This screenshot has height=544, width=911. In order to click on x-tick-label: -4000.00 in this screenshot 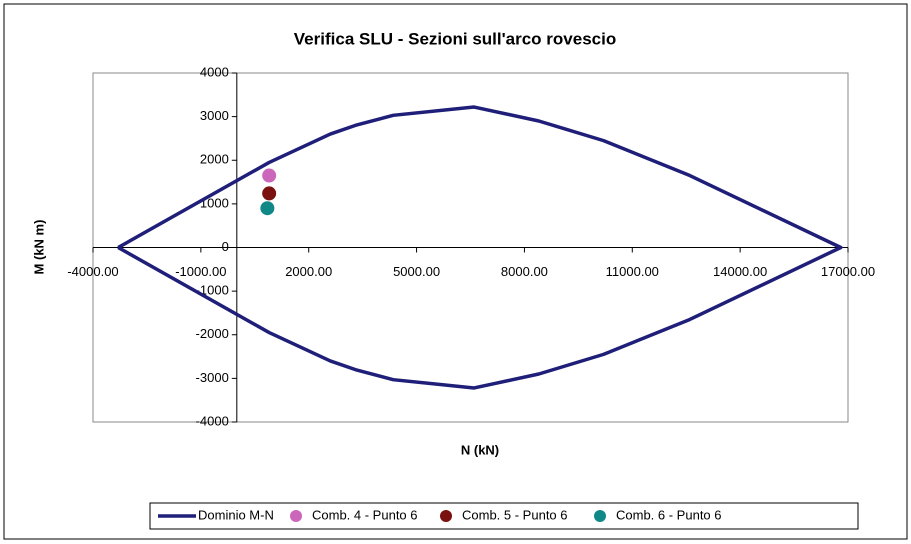, I will do `click(92, 271)`.